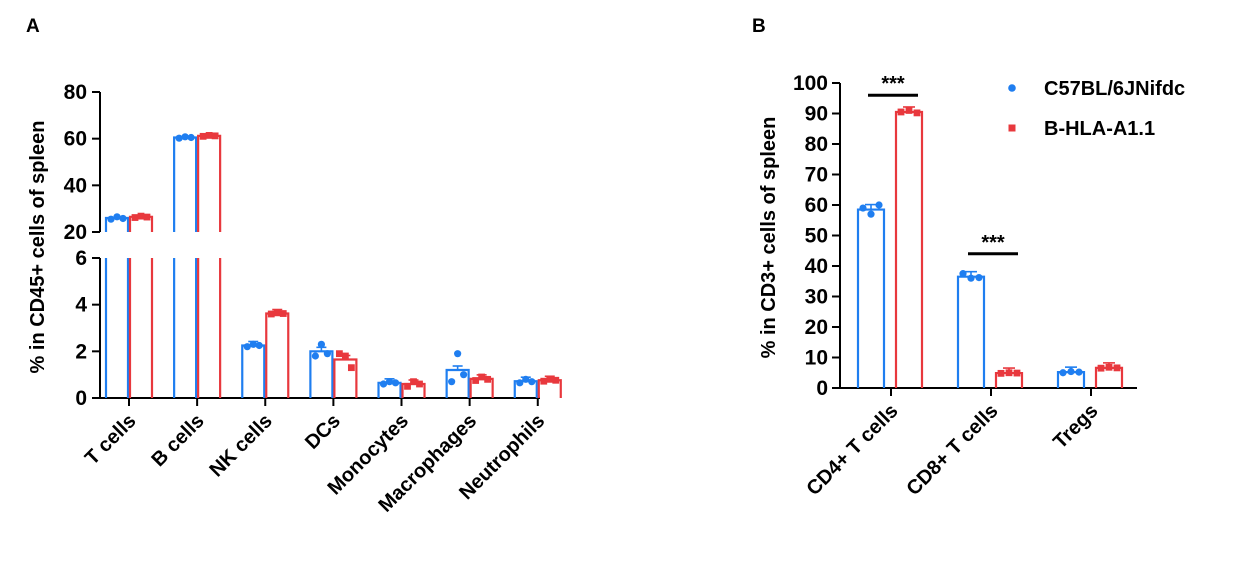  What do you see at coordinates (810, 83) in the screenshot?
I see `y-tick-label-100: 100` at bounding box center [810, 83].